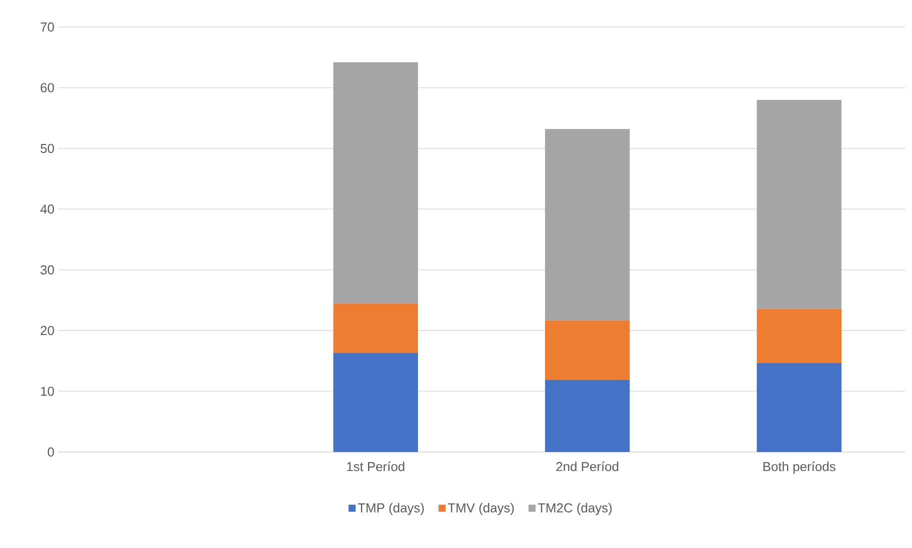 Image resolution: width=912 pixels, height=548 pixels. I want to click on legend-label: TMV (days), so click(481, 509).